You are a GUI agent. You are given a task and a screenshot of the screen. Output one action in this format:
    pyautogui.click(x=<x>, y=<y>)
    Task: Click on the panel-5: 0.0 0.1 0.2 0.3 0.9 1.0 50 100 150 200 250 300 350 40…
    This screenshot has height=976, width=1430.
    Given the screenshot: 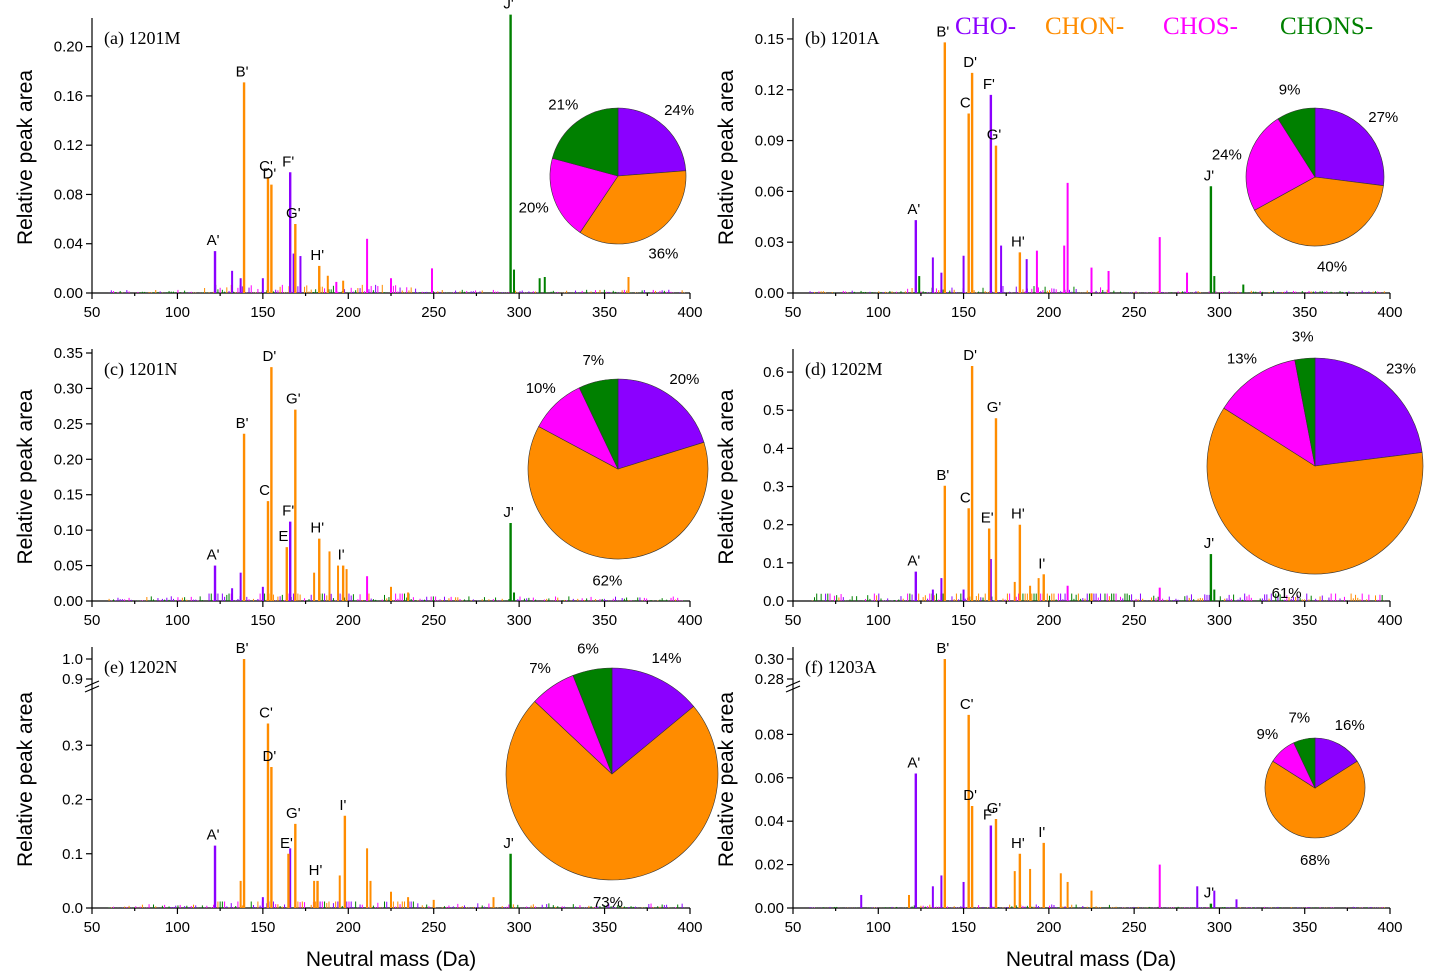 What is the action you would take?
    pyautogui.click(x=366, y=788)
    